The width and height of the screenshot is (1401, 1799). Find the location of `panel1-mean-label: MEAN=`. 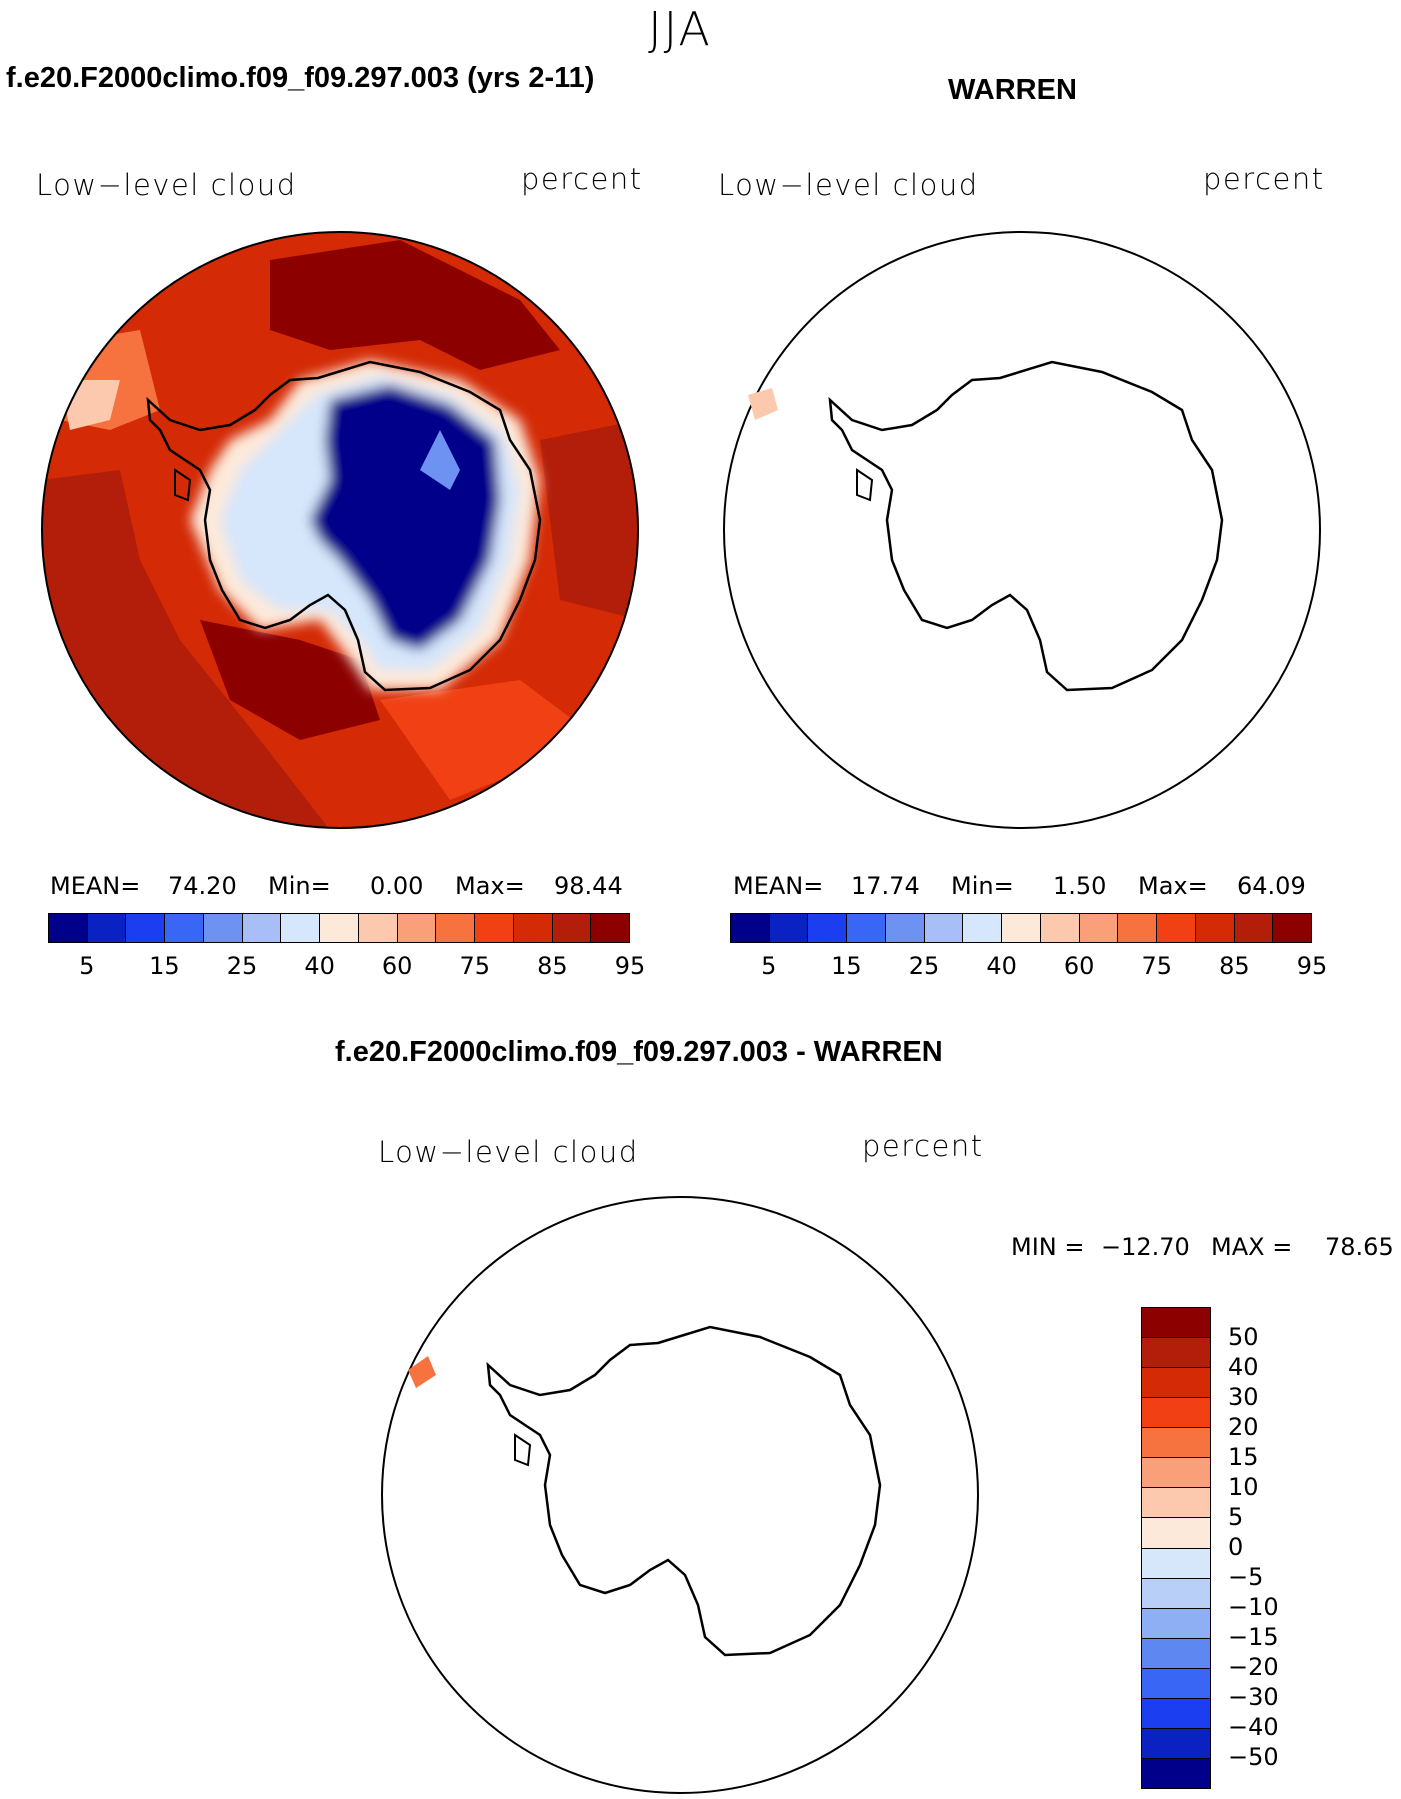

panel1-mean-label: MEAN= is located at coordinates (95, 886).